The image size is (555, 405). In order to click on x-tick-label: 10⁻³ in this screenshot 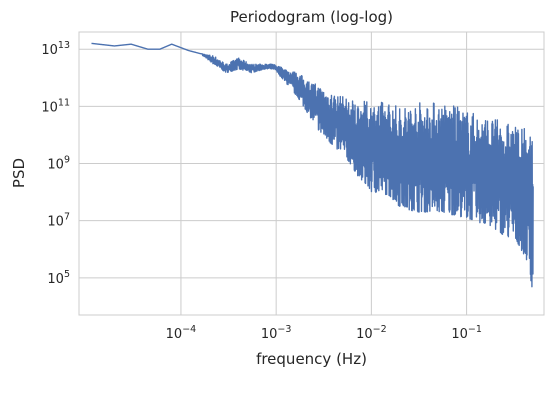, I will do `click(276, 333)`.